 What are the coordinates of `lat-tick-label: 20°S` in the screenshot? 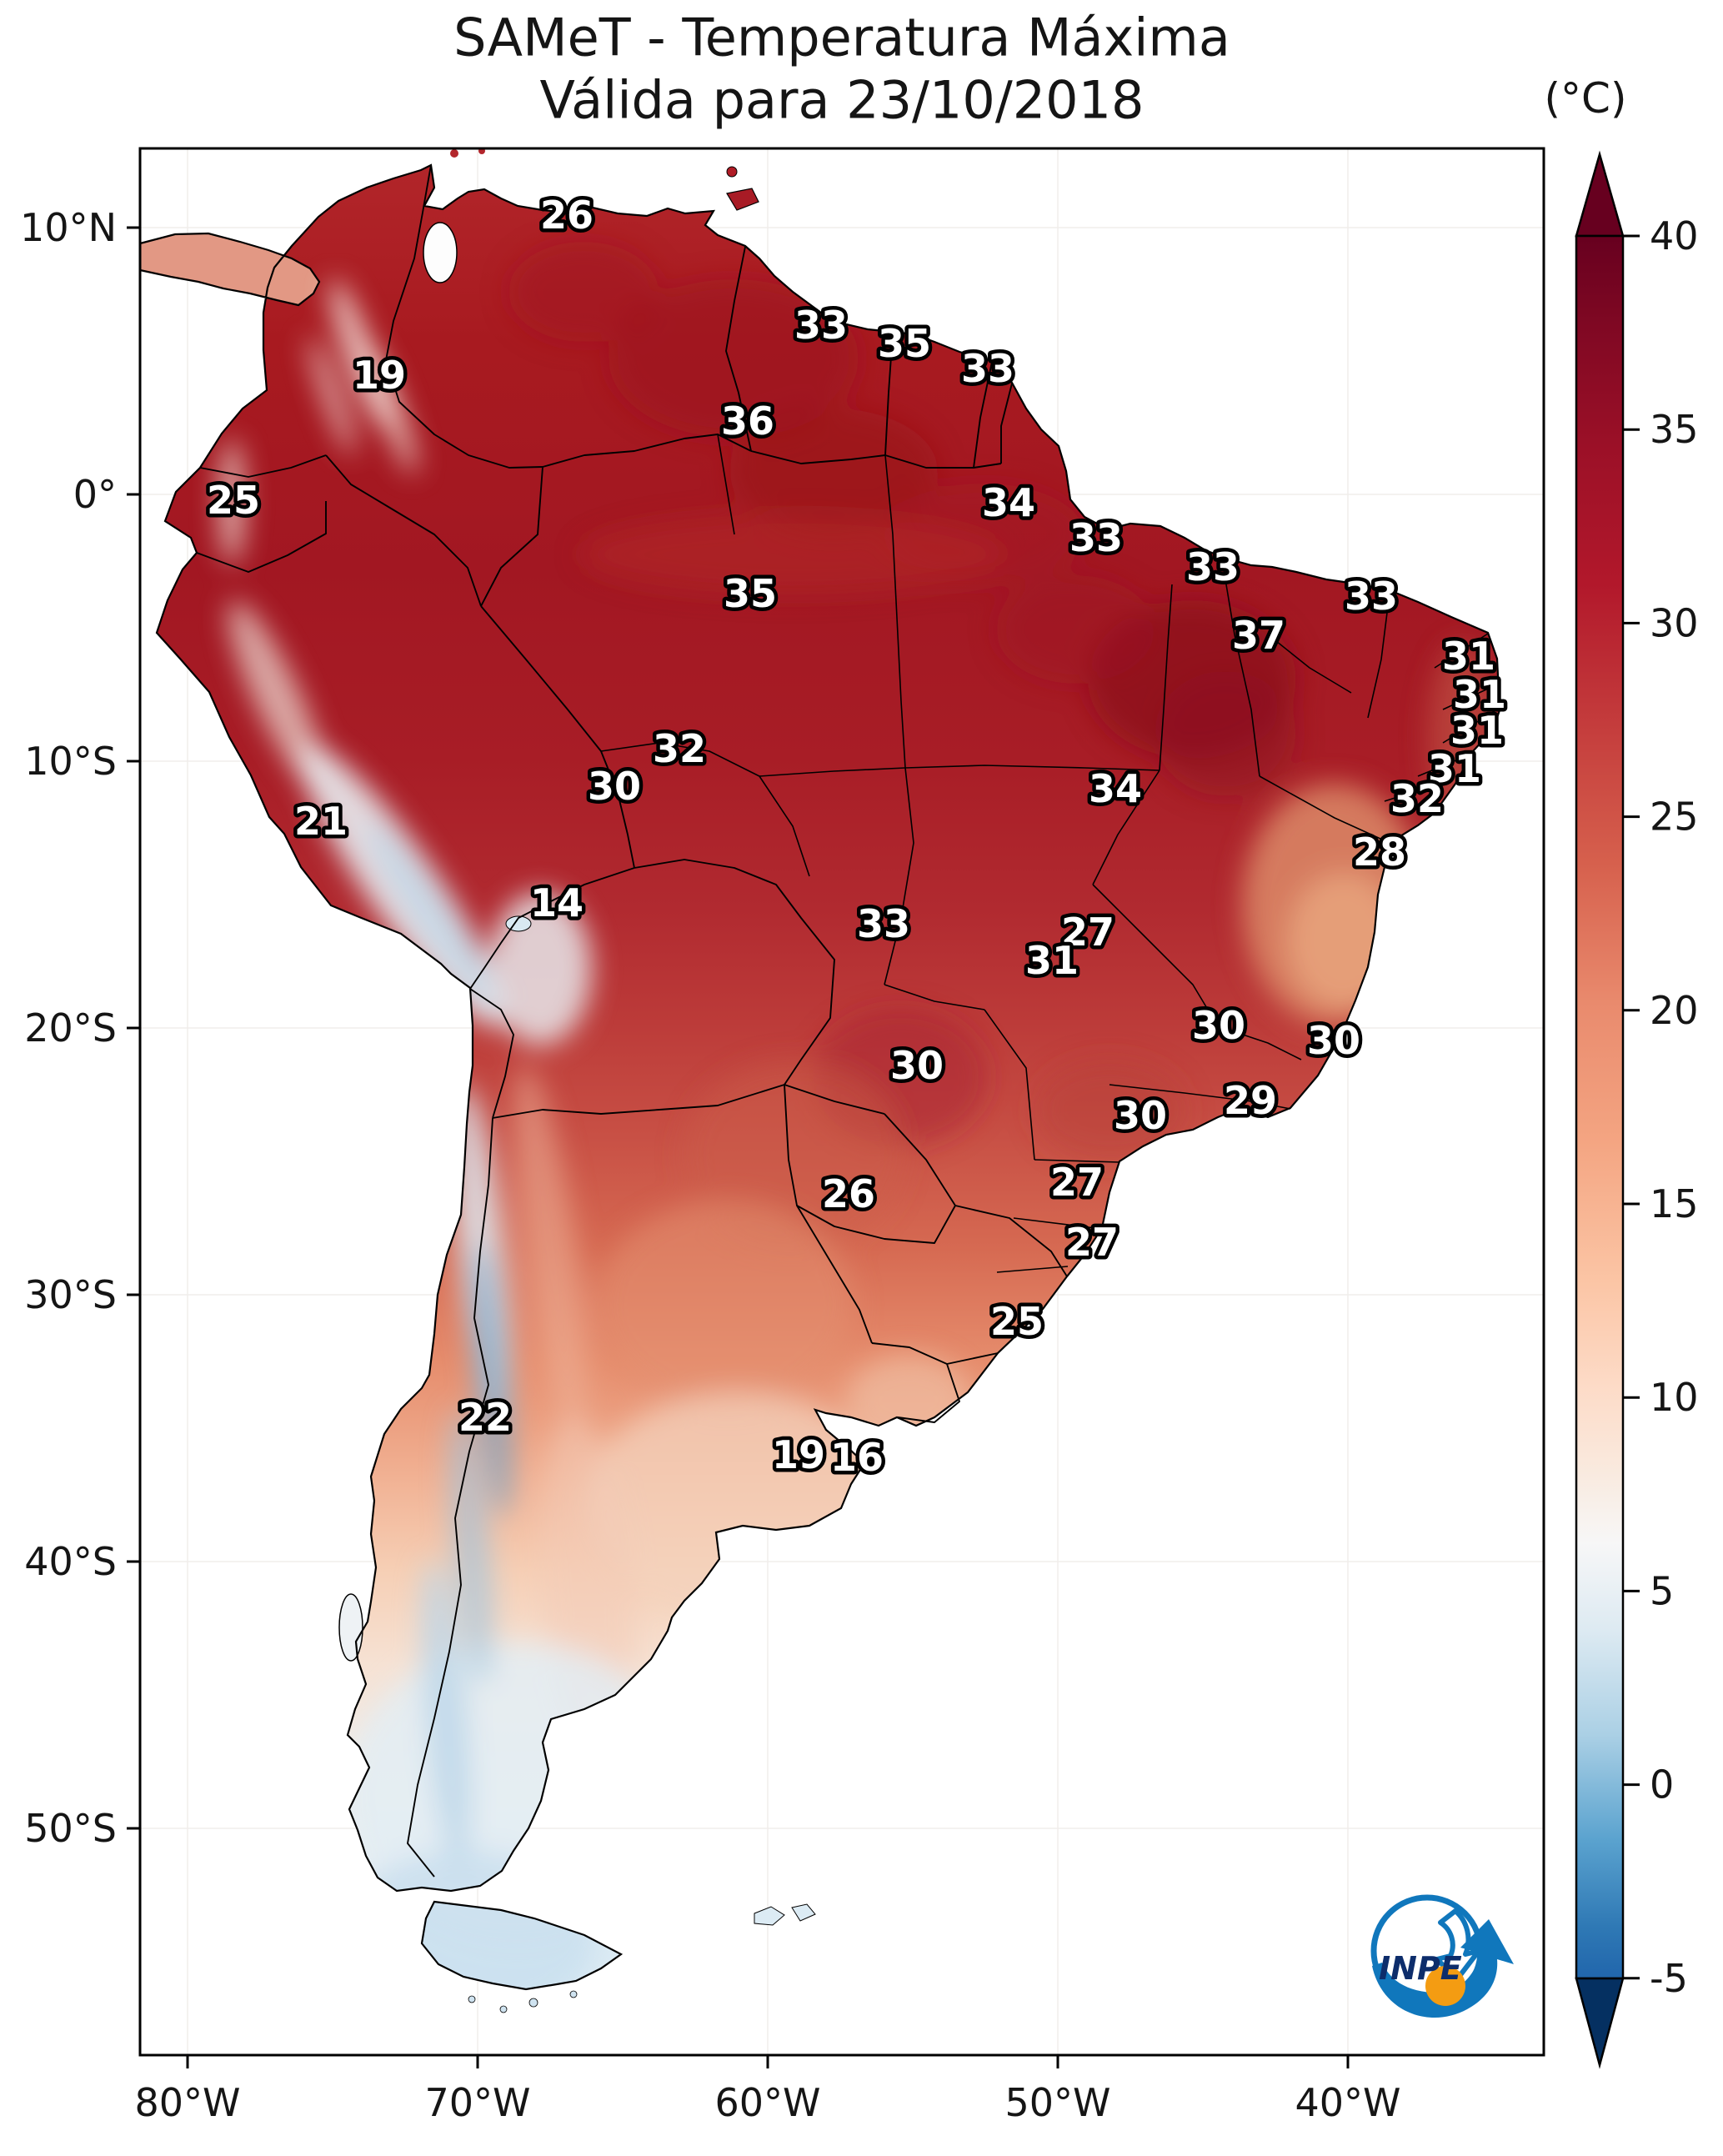 It's located at (70, 1027).